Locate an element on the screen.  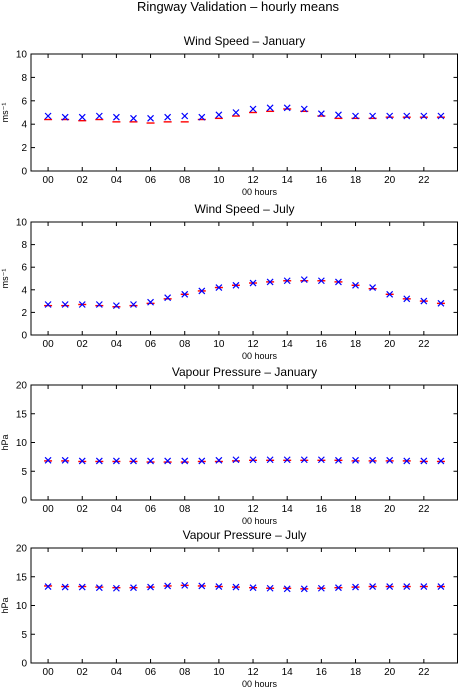
panel-title: Vapour Pressure – January is located at coordinates (244, 372).